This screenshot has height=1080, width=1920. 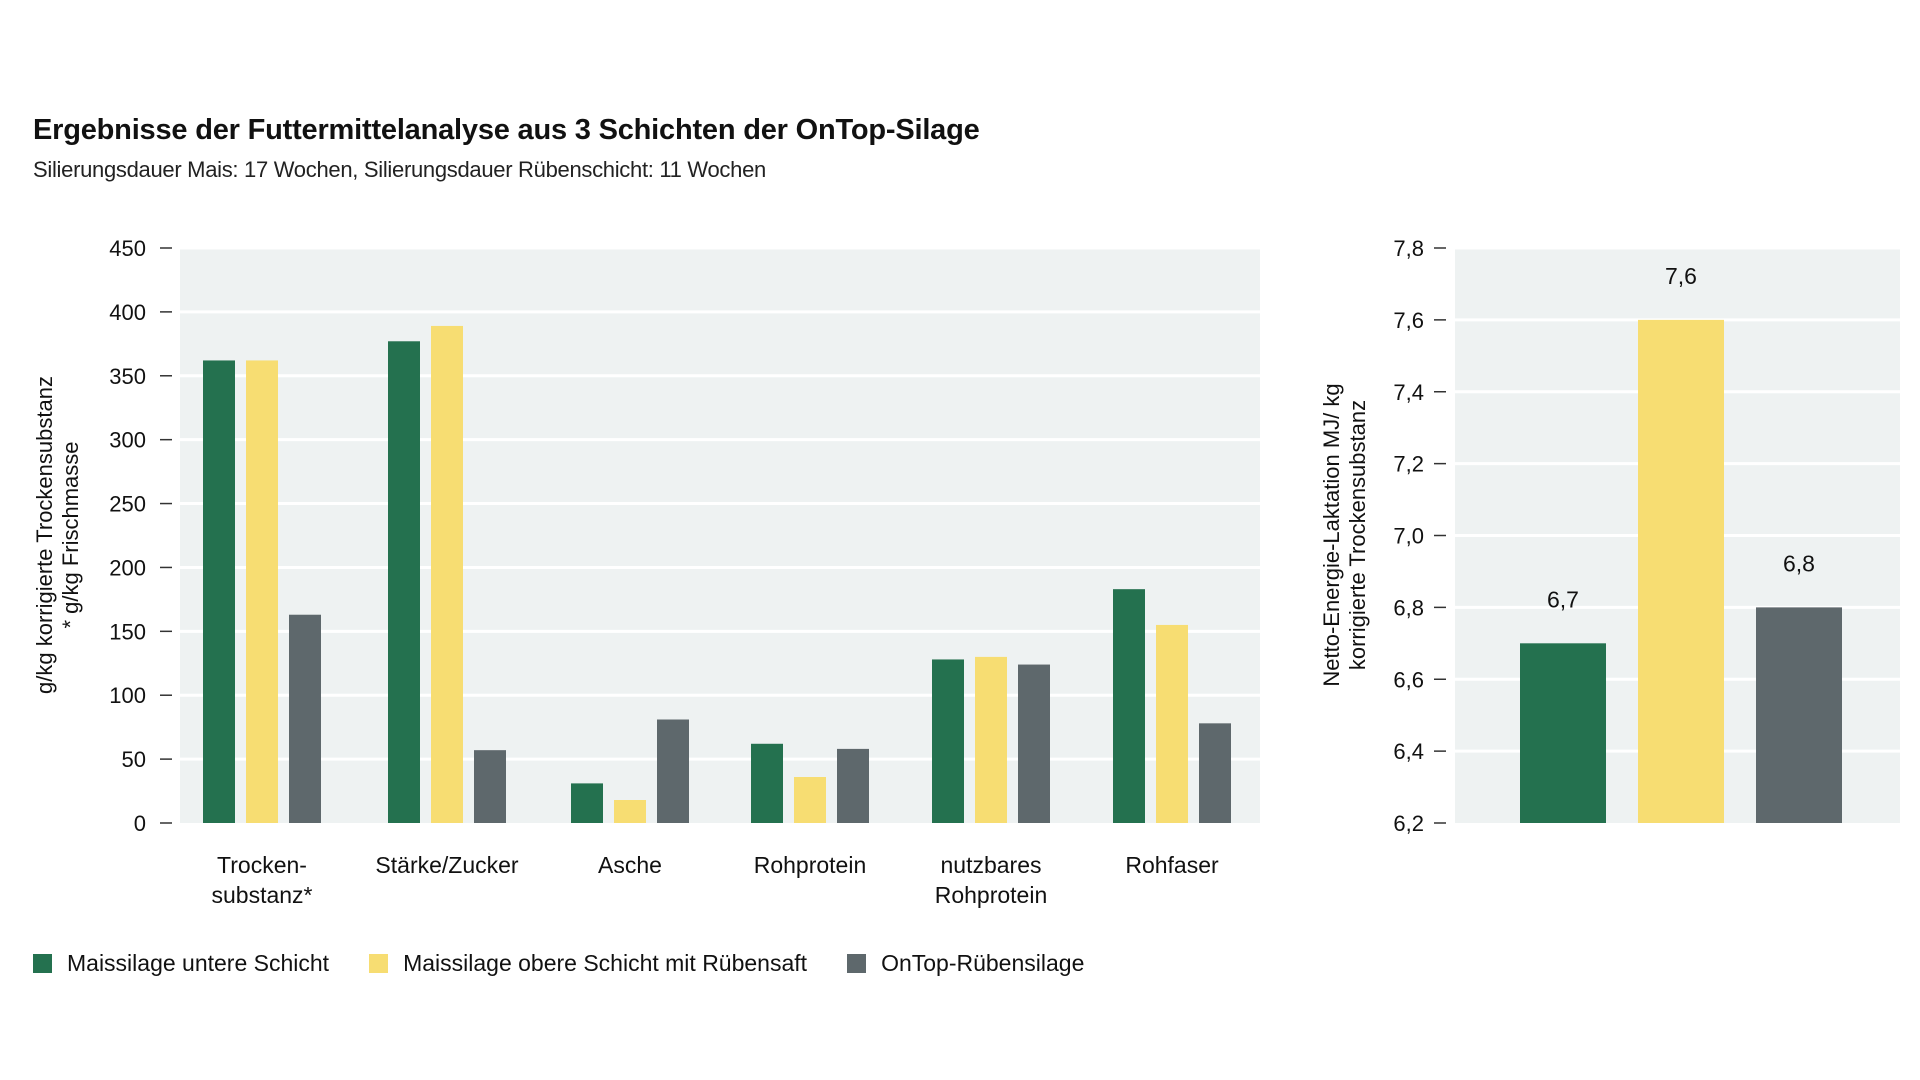 What do you see at coordinates (44, 535) in the screenshot?
I see `y-axis-label: g/kg korrigierte Trockensubstanz` at bounding box center [44, 535].